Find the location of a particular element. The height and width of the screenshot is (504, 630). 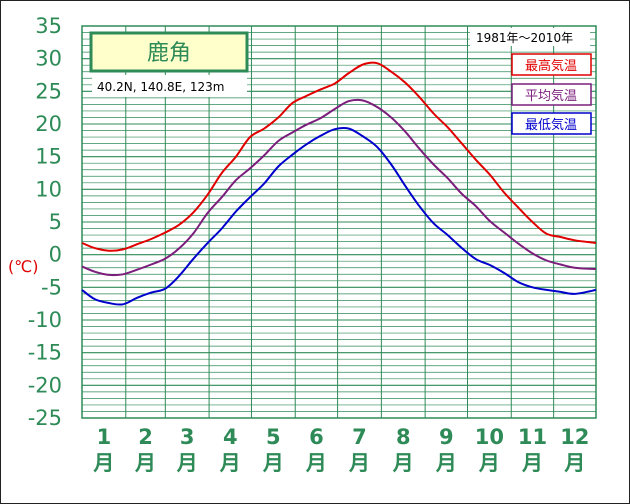

y-tick-label: 25 is located at coordinates (48, 91).